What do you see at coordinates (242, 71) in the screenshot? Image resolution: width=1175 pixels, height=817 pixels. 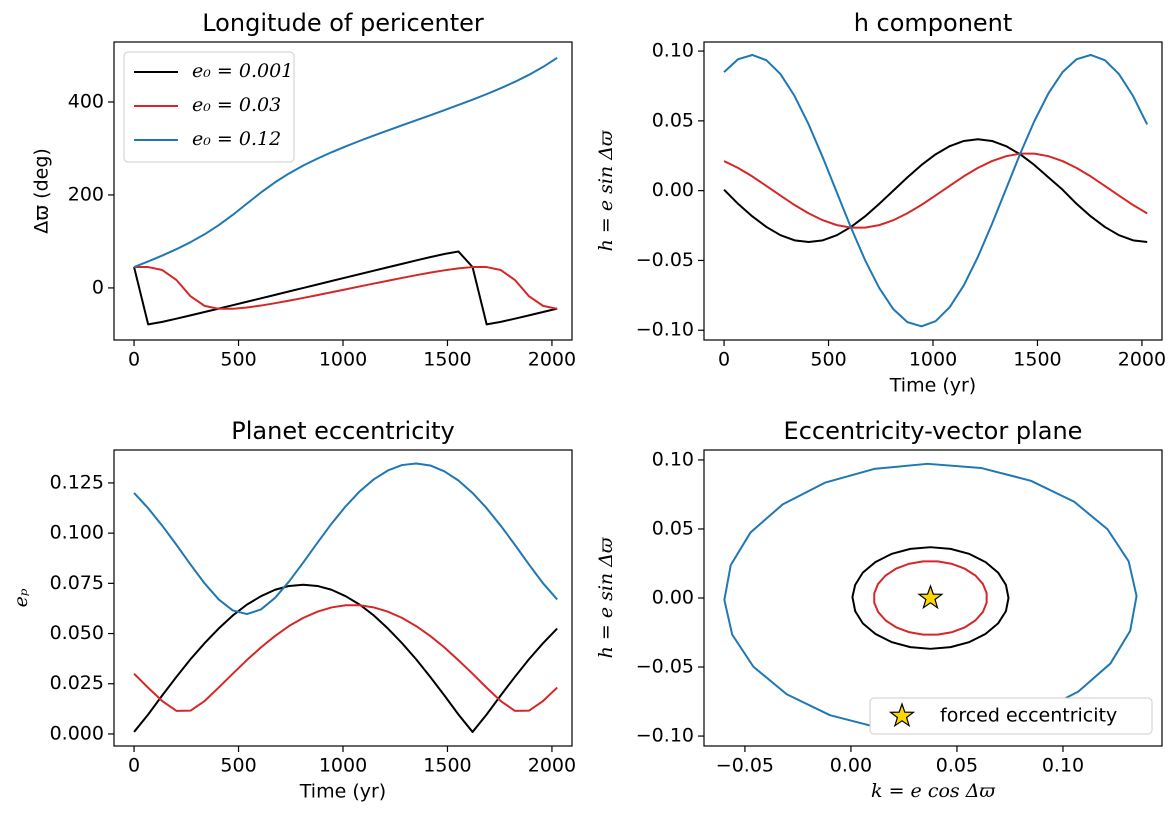 I see `legend-label: e₀ = 0.001` at bounding box center [242, 71].